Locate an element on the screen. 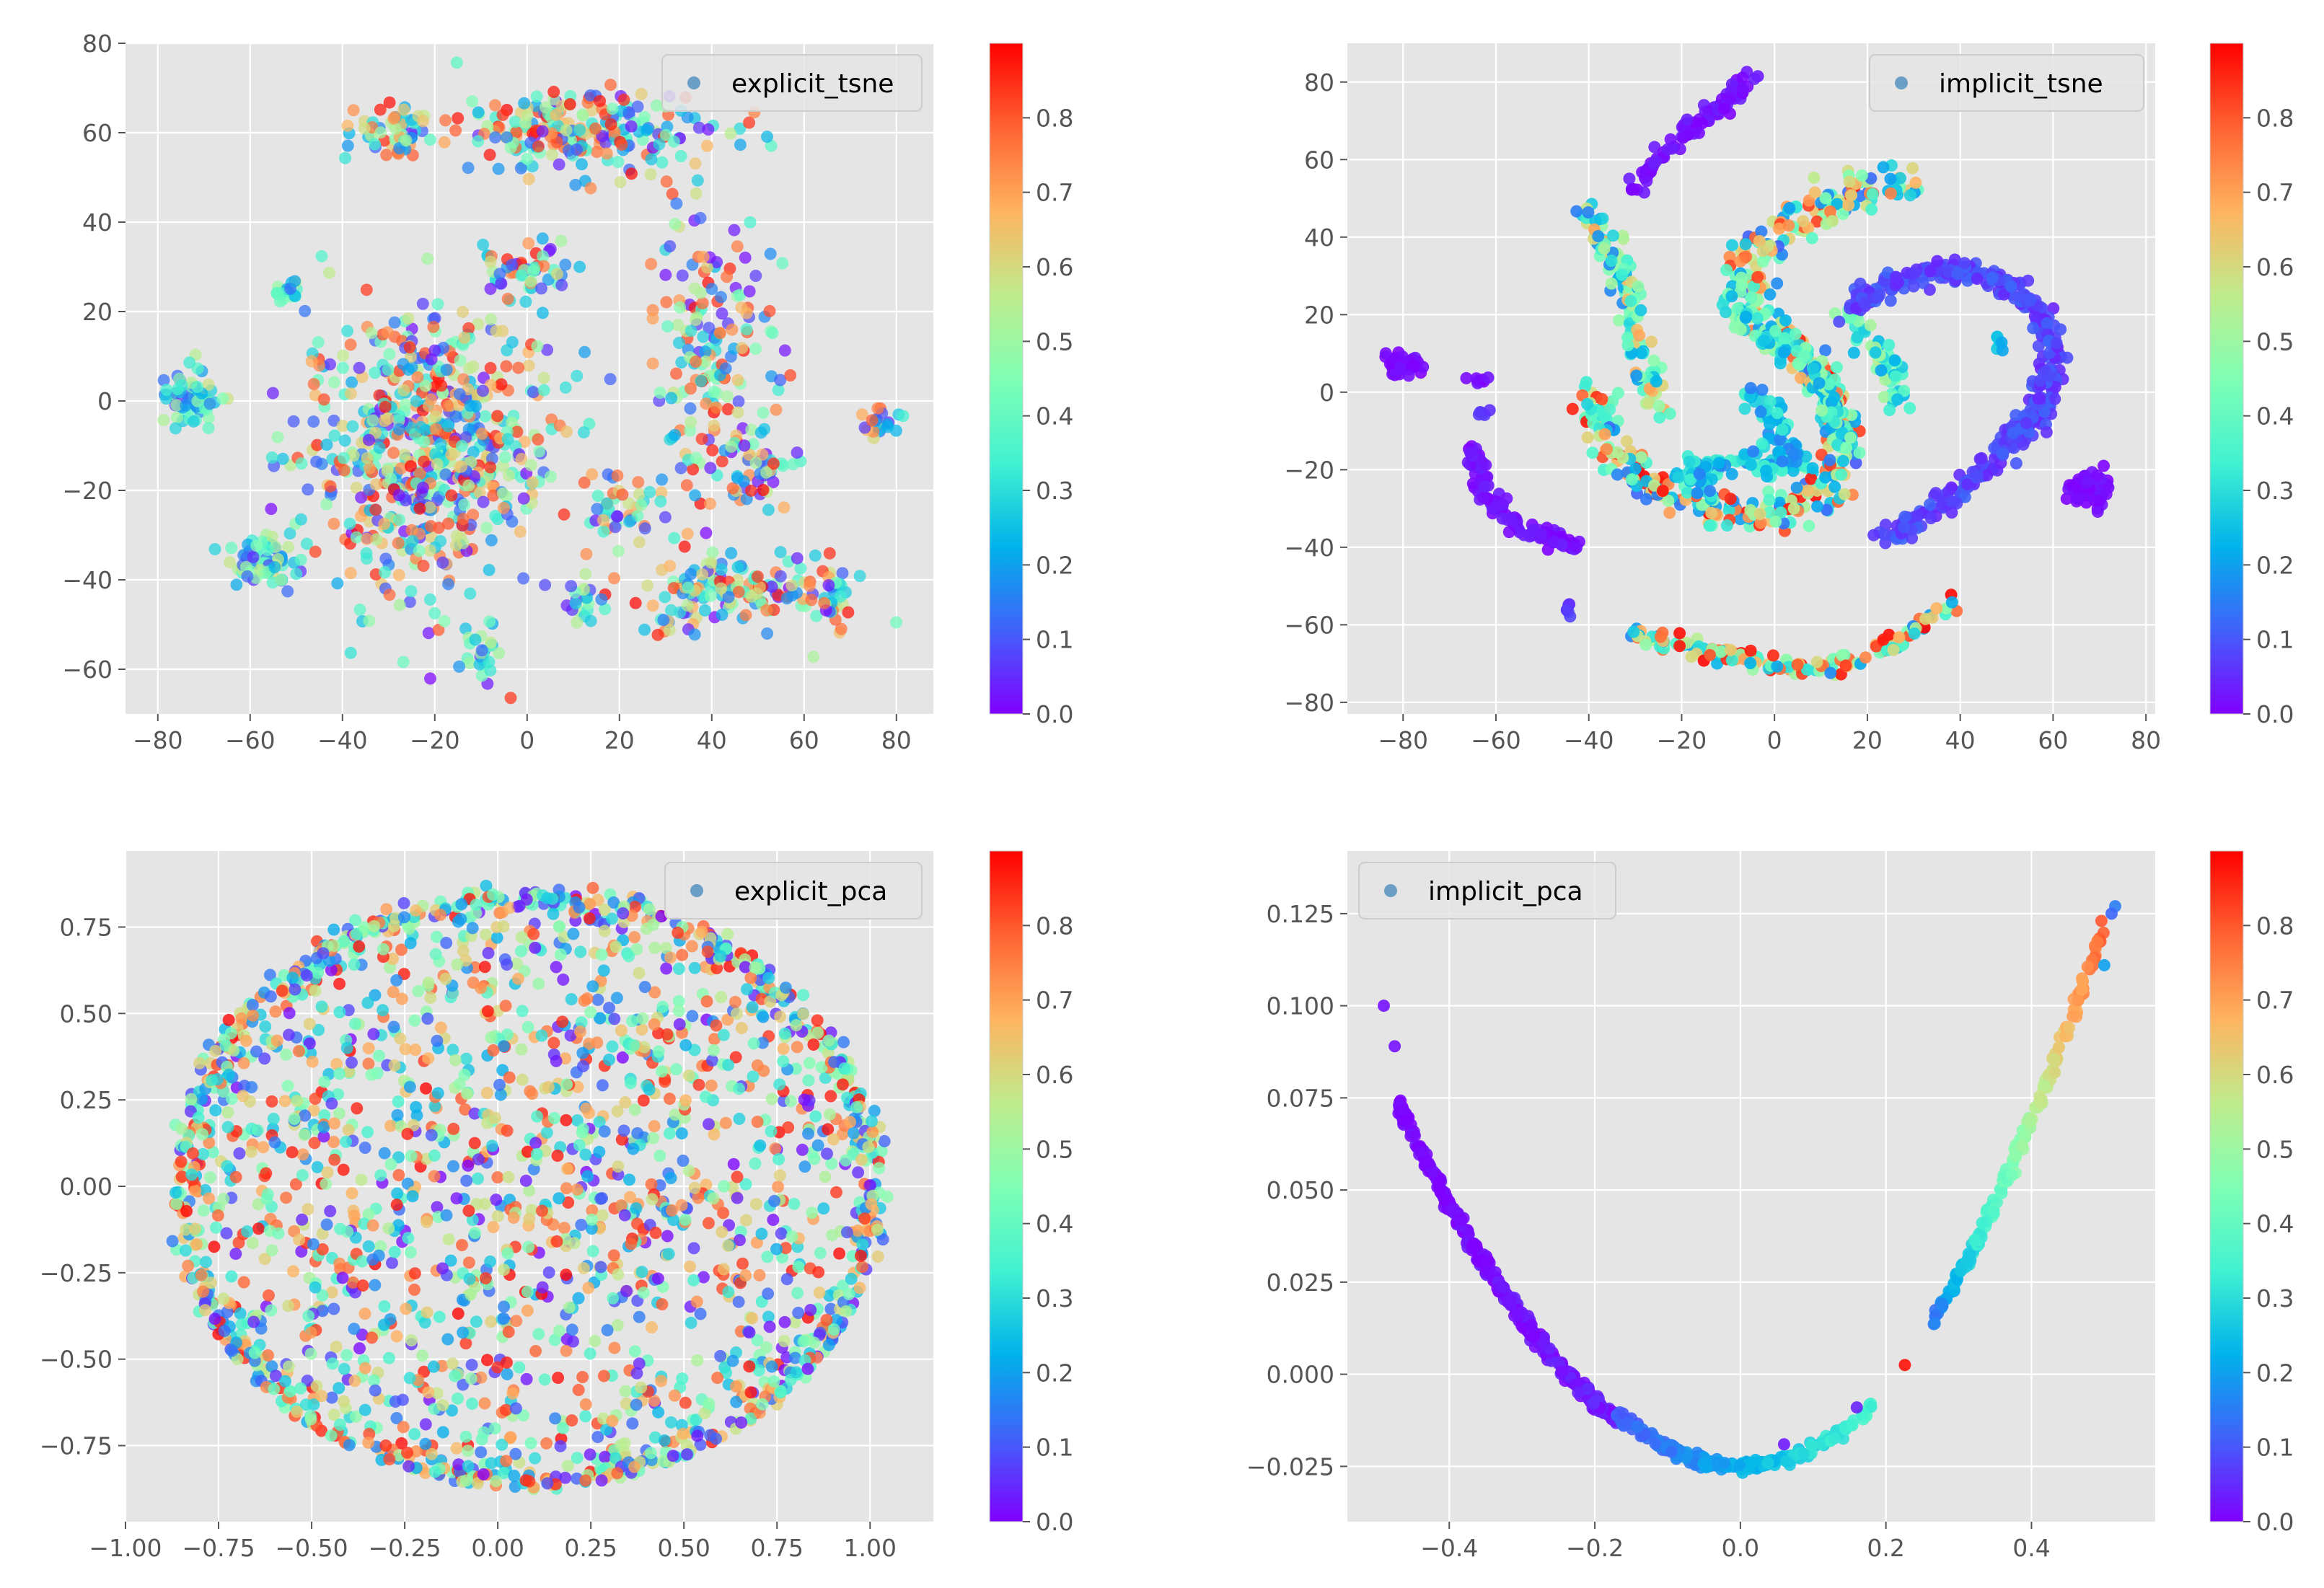  y-tick-label: −60 is located at coordinates (87, 670).